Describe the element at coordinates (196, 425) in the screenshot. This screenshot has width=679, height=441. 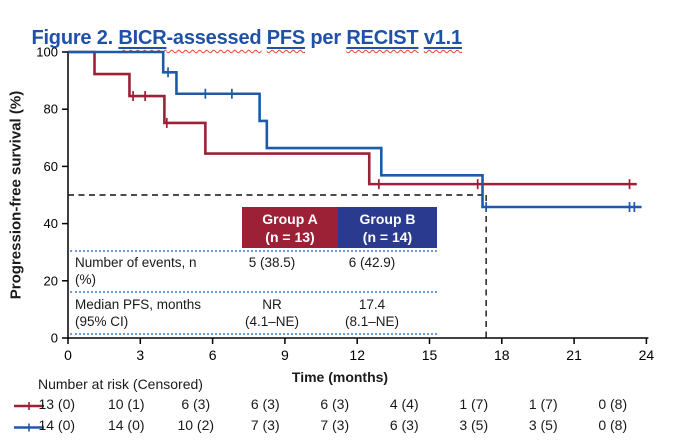
I see `risk-value: 10 (2)` at that location.